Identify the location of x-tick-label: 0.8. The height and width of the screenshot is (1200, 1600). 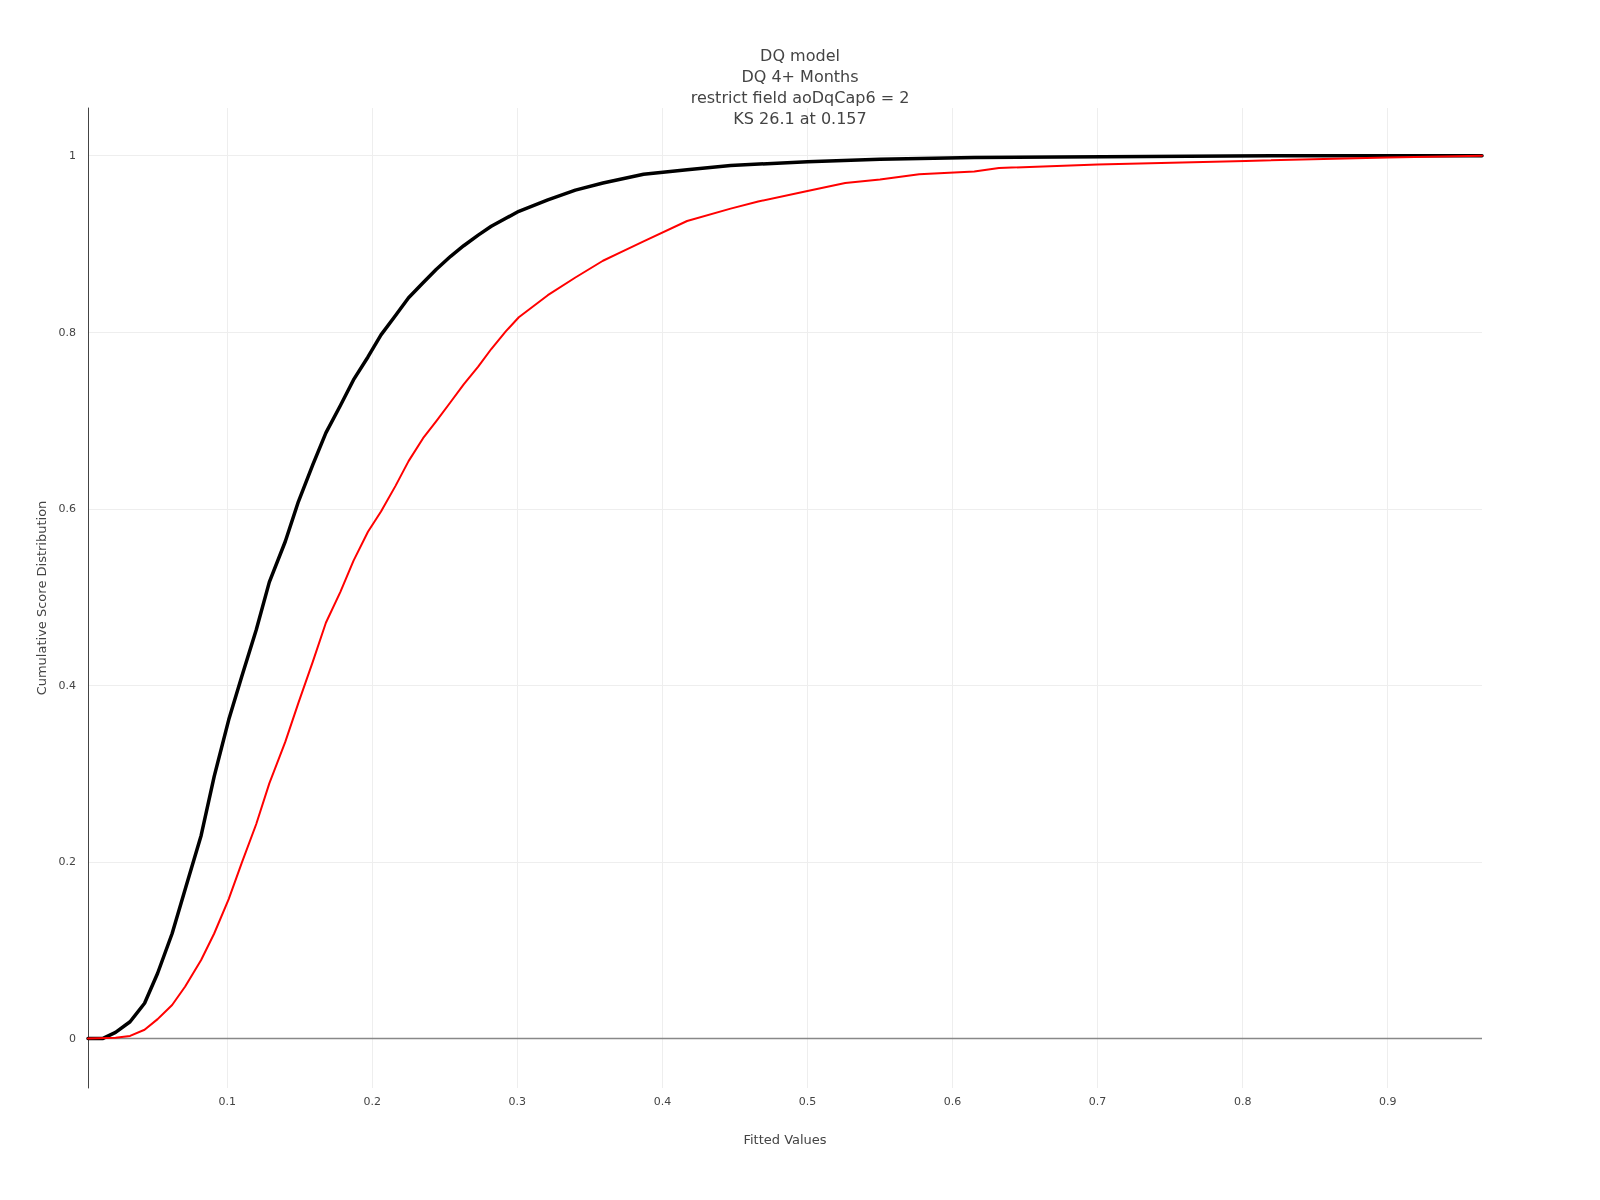
(1242, 1101).